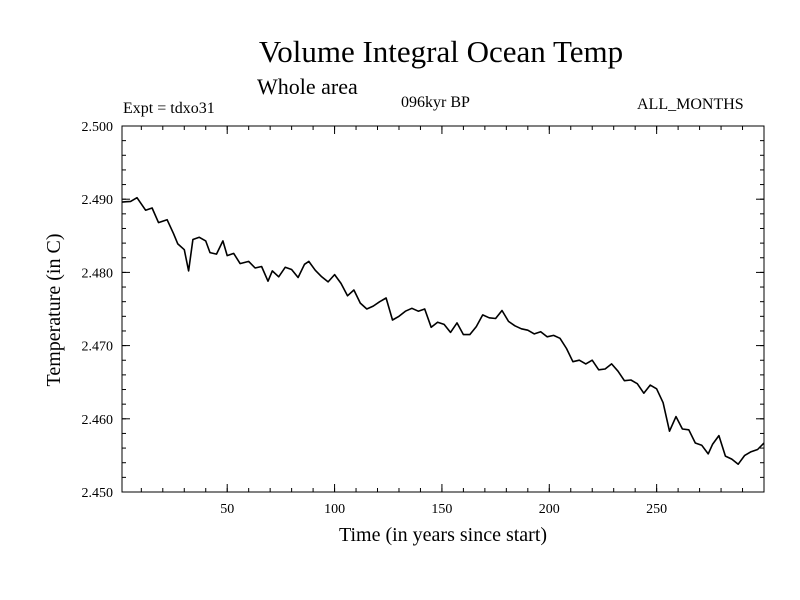 The height and width of the screenshot is (600, 800). What do you see at coordinates (98, 347) in the screenshot?
I see `y-tick-label: 2.470` at bounding box center [98, 347].